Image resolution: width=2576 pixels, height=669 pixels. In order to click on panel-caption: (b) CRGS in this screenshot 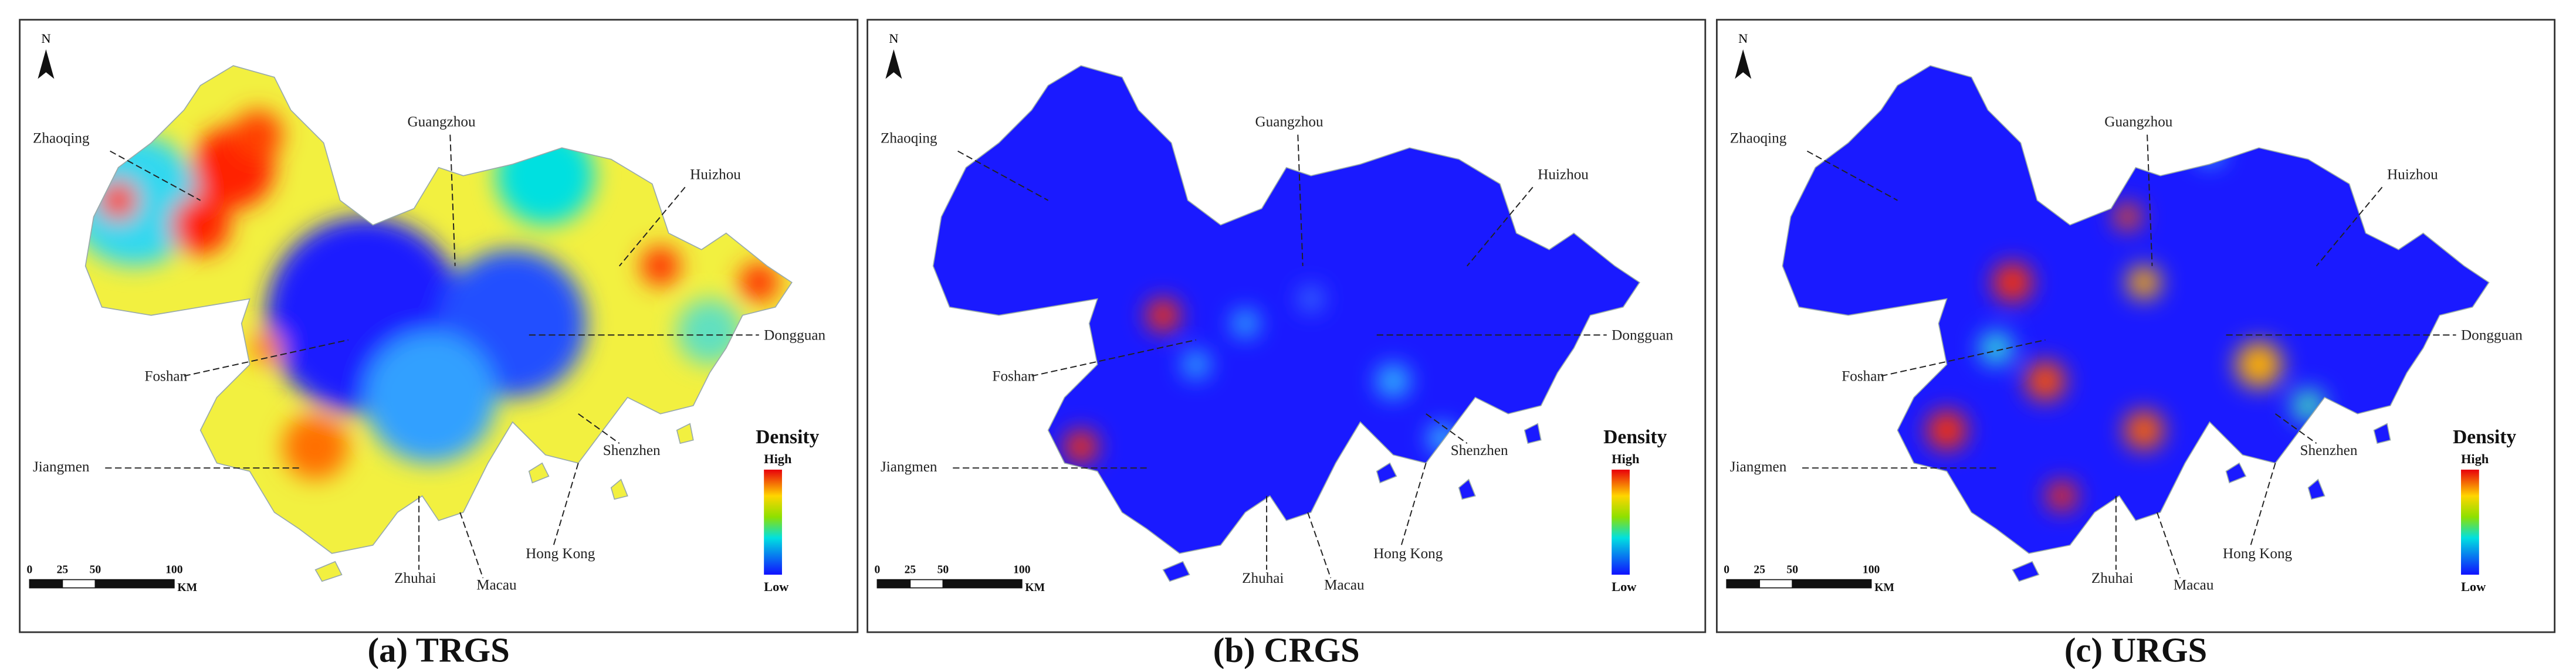, I will do `click(1286, 650)`.